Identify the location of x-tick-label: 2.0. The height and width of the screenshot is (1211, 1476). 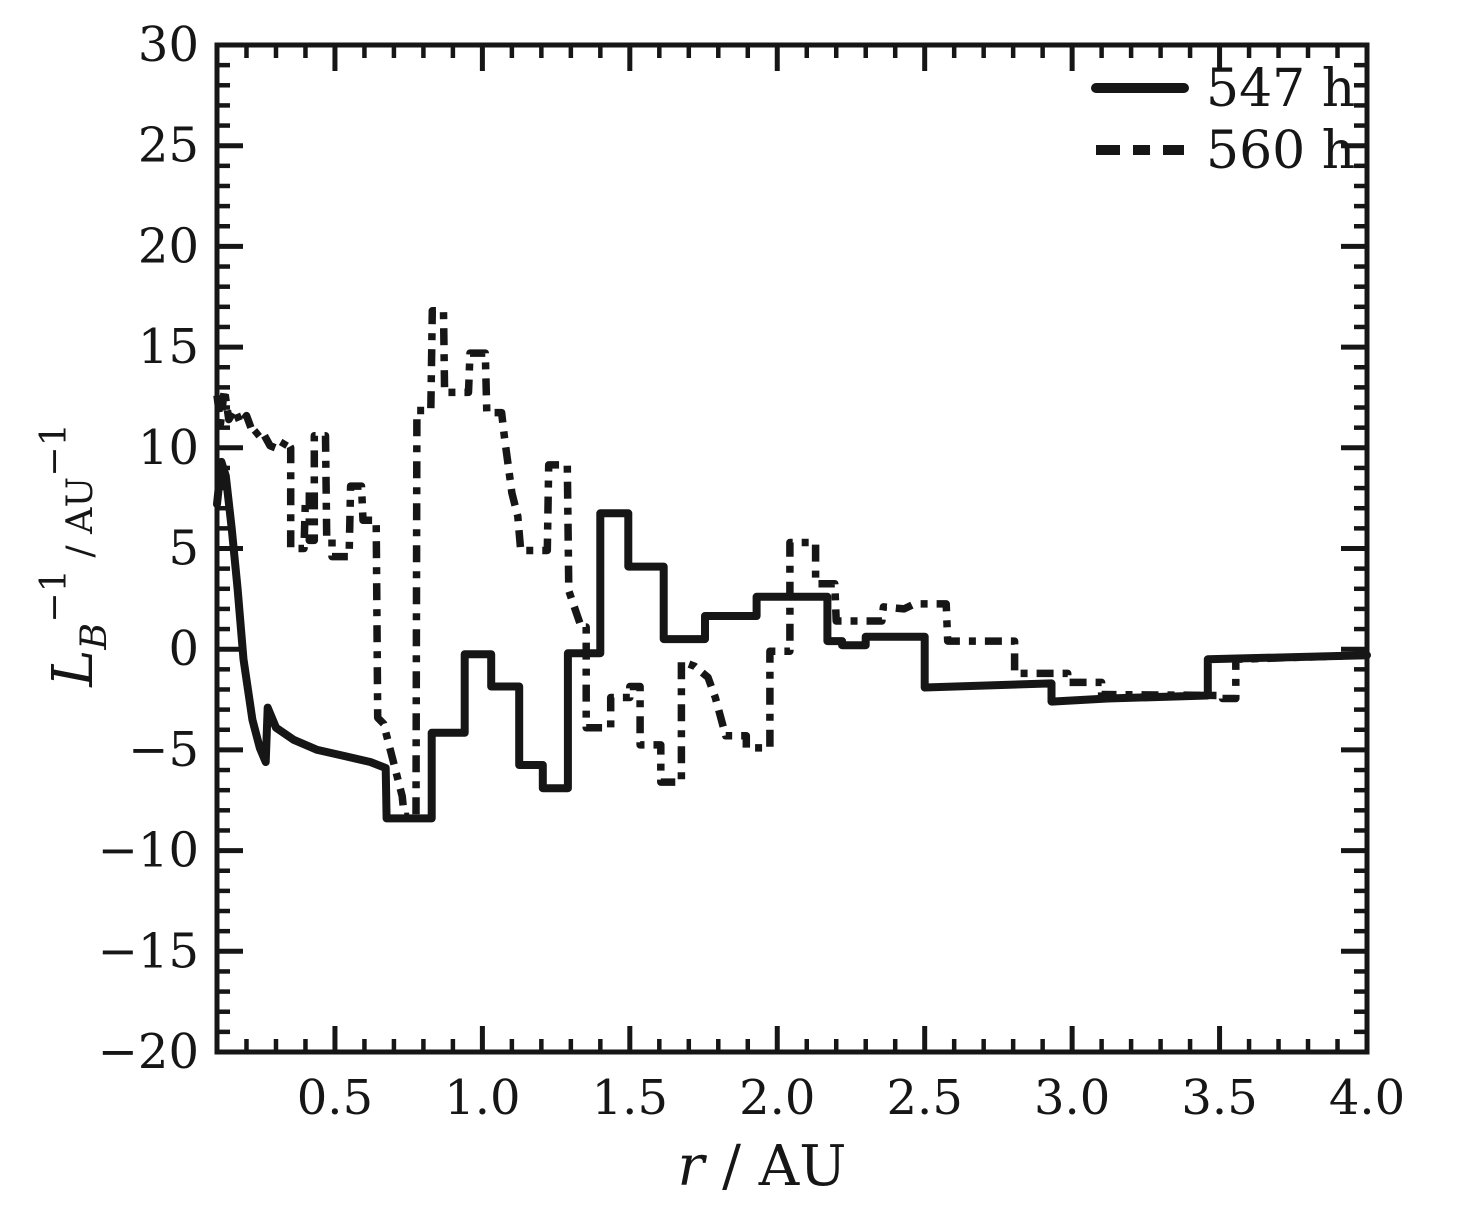
(777, 1098).